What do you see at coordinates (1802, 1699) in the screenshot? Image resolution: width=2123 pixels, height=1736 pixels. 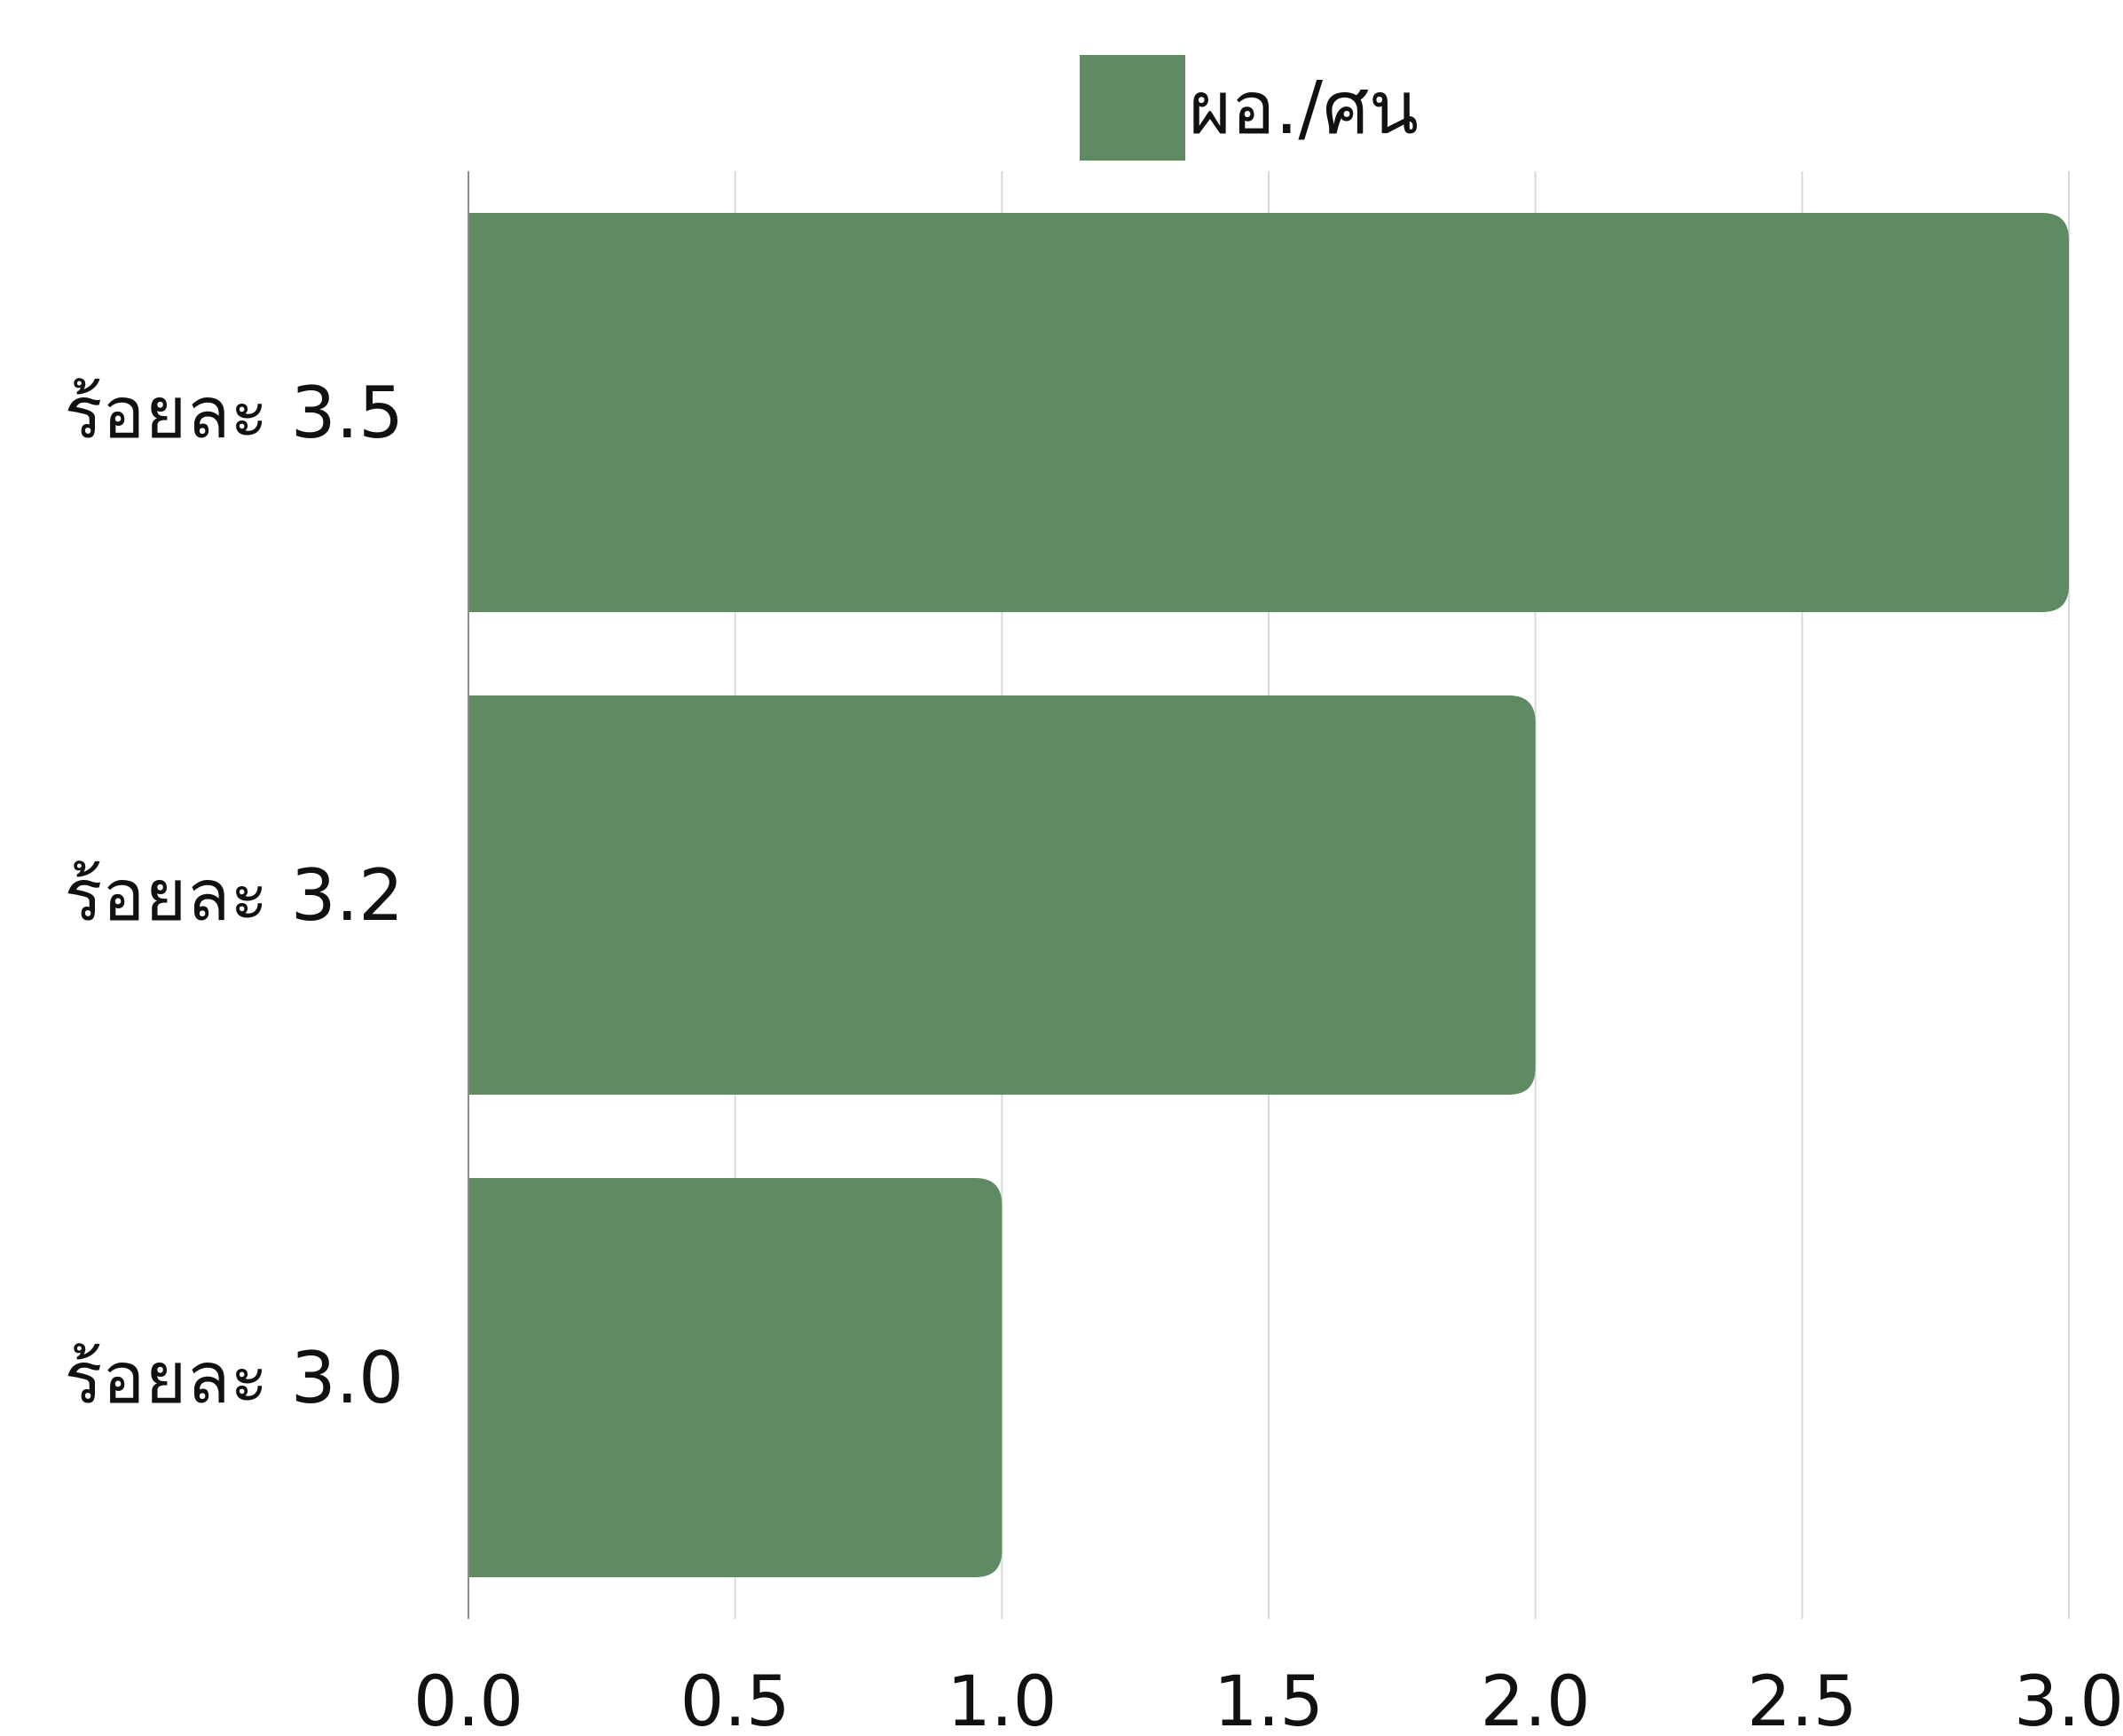 I see `x-tick-label: 2.5` at bounding box center [1802, 1699].